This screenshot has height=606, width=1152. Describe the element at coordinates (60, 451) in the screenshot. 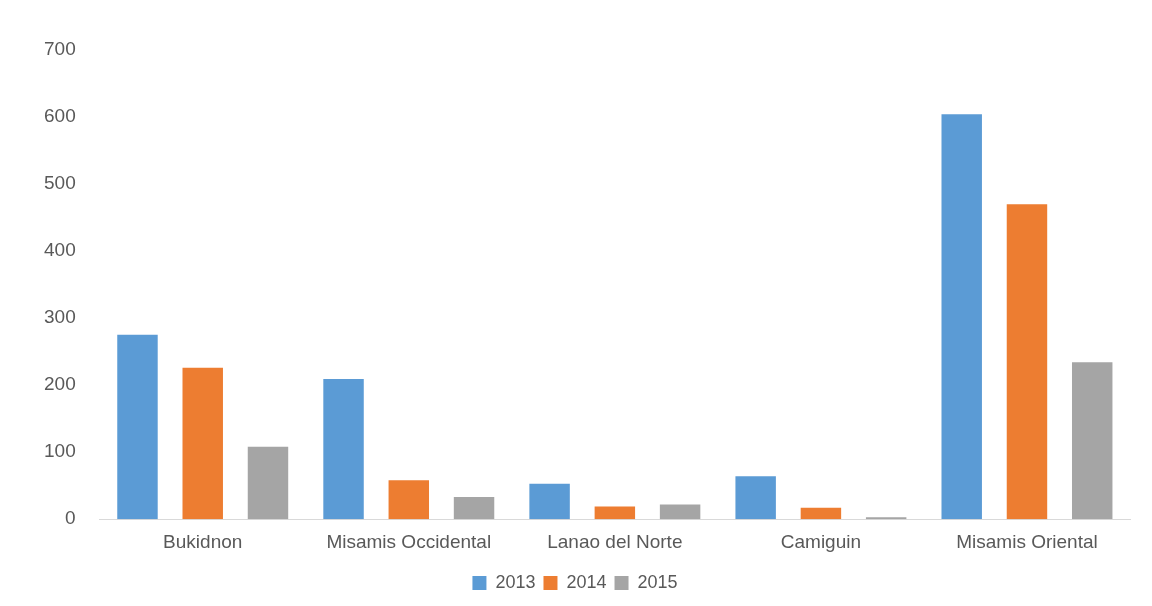

I see `y-tick-label: 100` at that location.